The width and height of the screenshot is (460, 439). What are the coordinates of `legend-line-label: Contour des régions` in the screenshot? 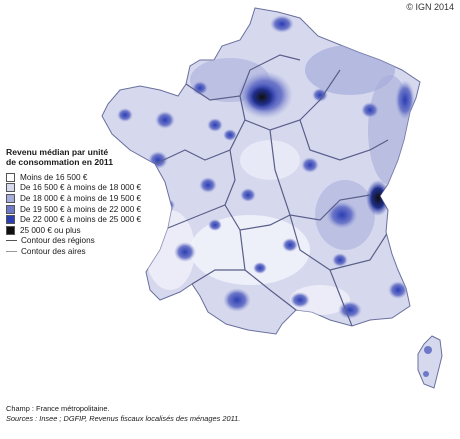 It's located at (58, 241).